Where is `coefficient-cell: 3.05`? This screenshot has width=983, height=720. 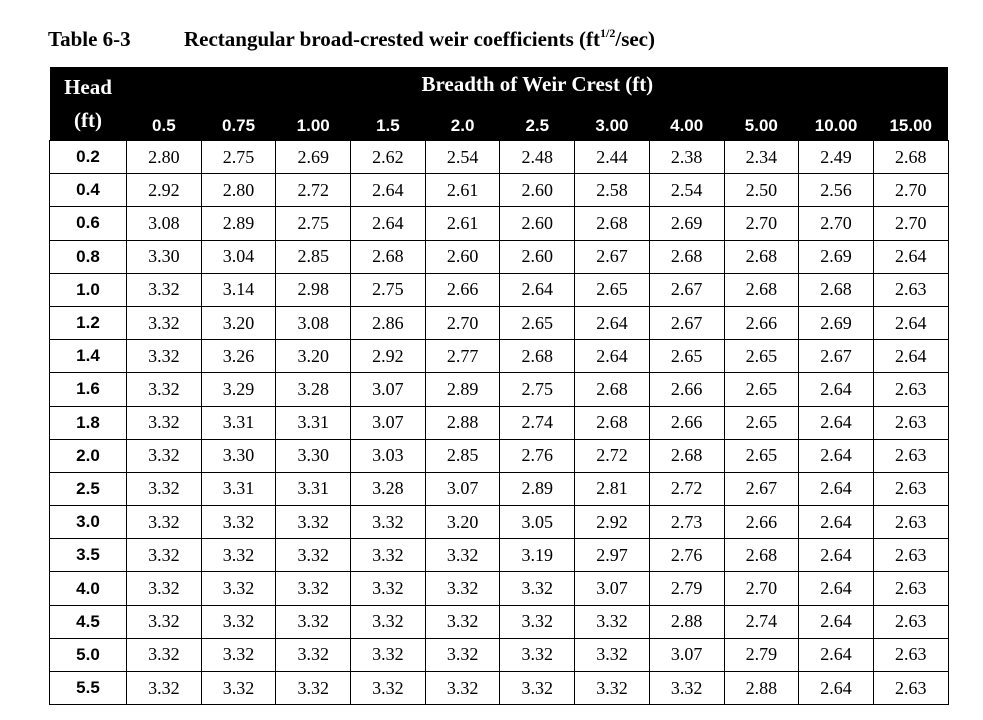
coefficient-cell: 3.05 is located at coordinates (537, 522).